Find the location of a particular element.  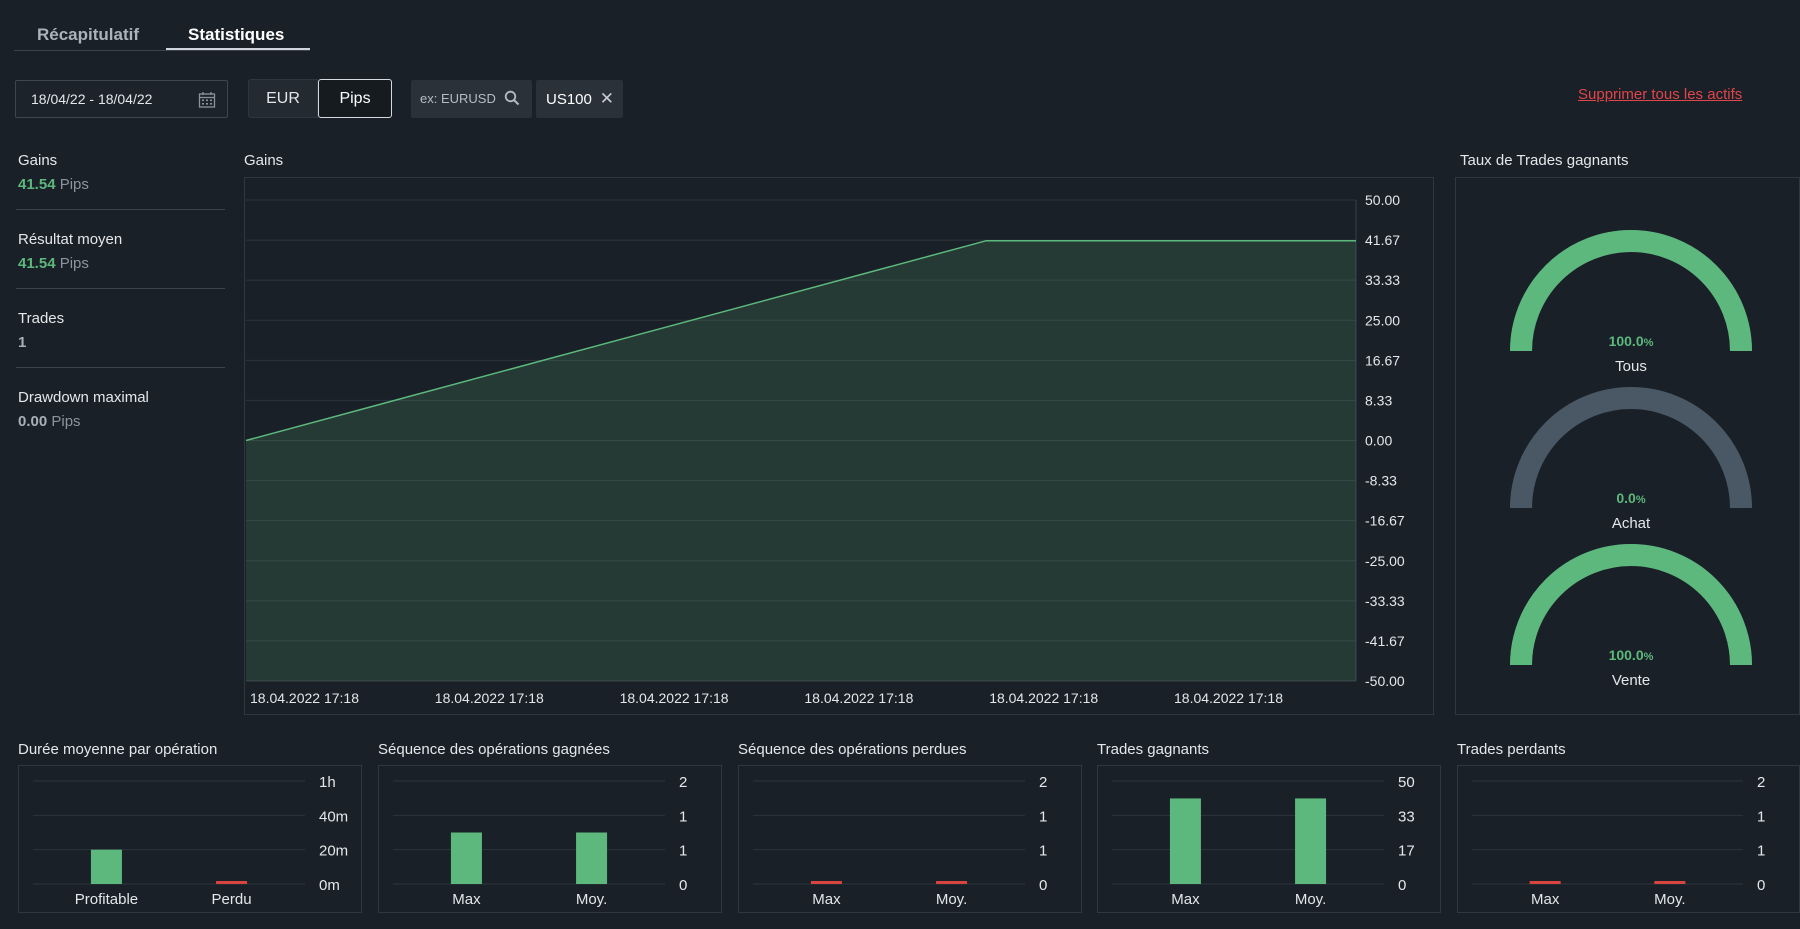

y-tick-label: 50.00 is located at coordinates (1382, 200).